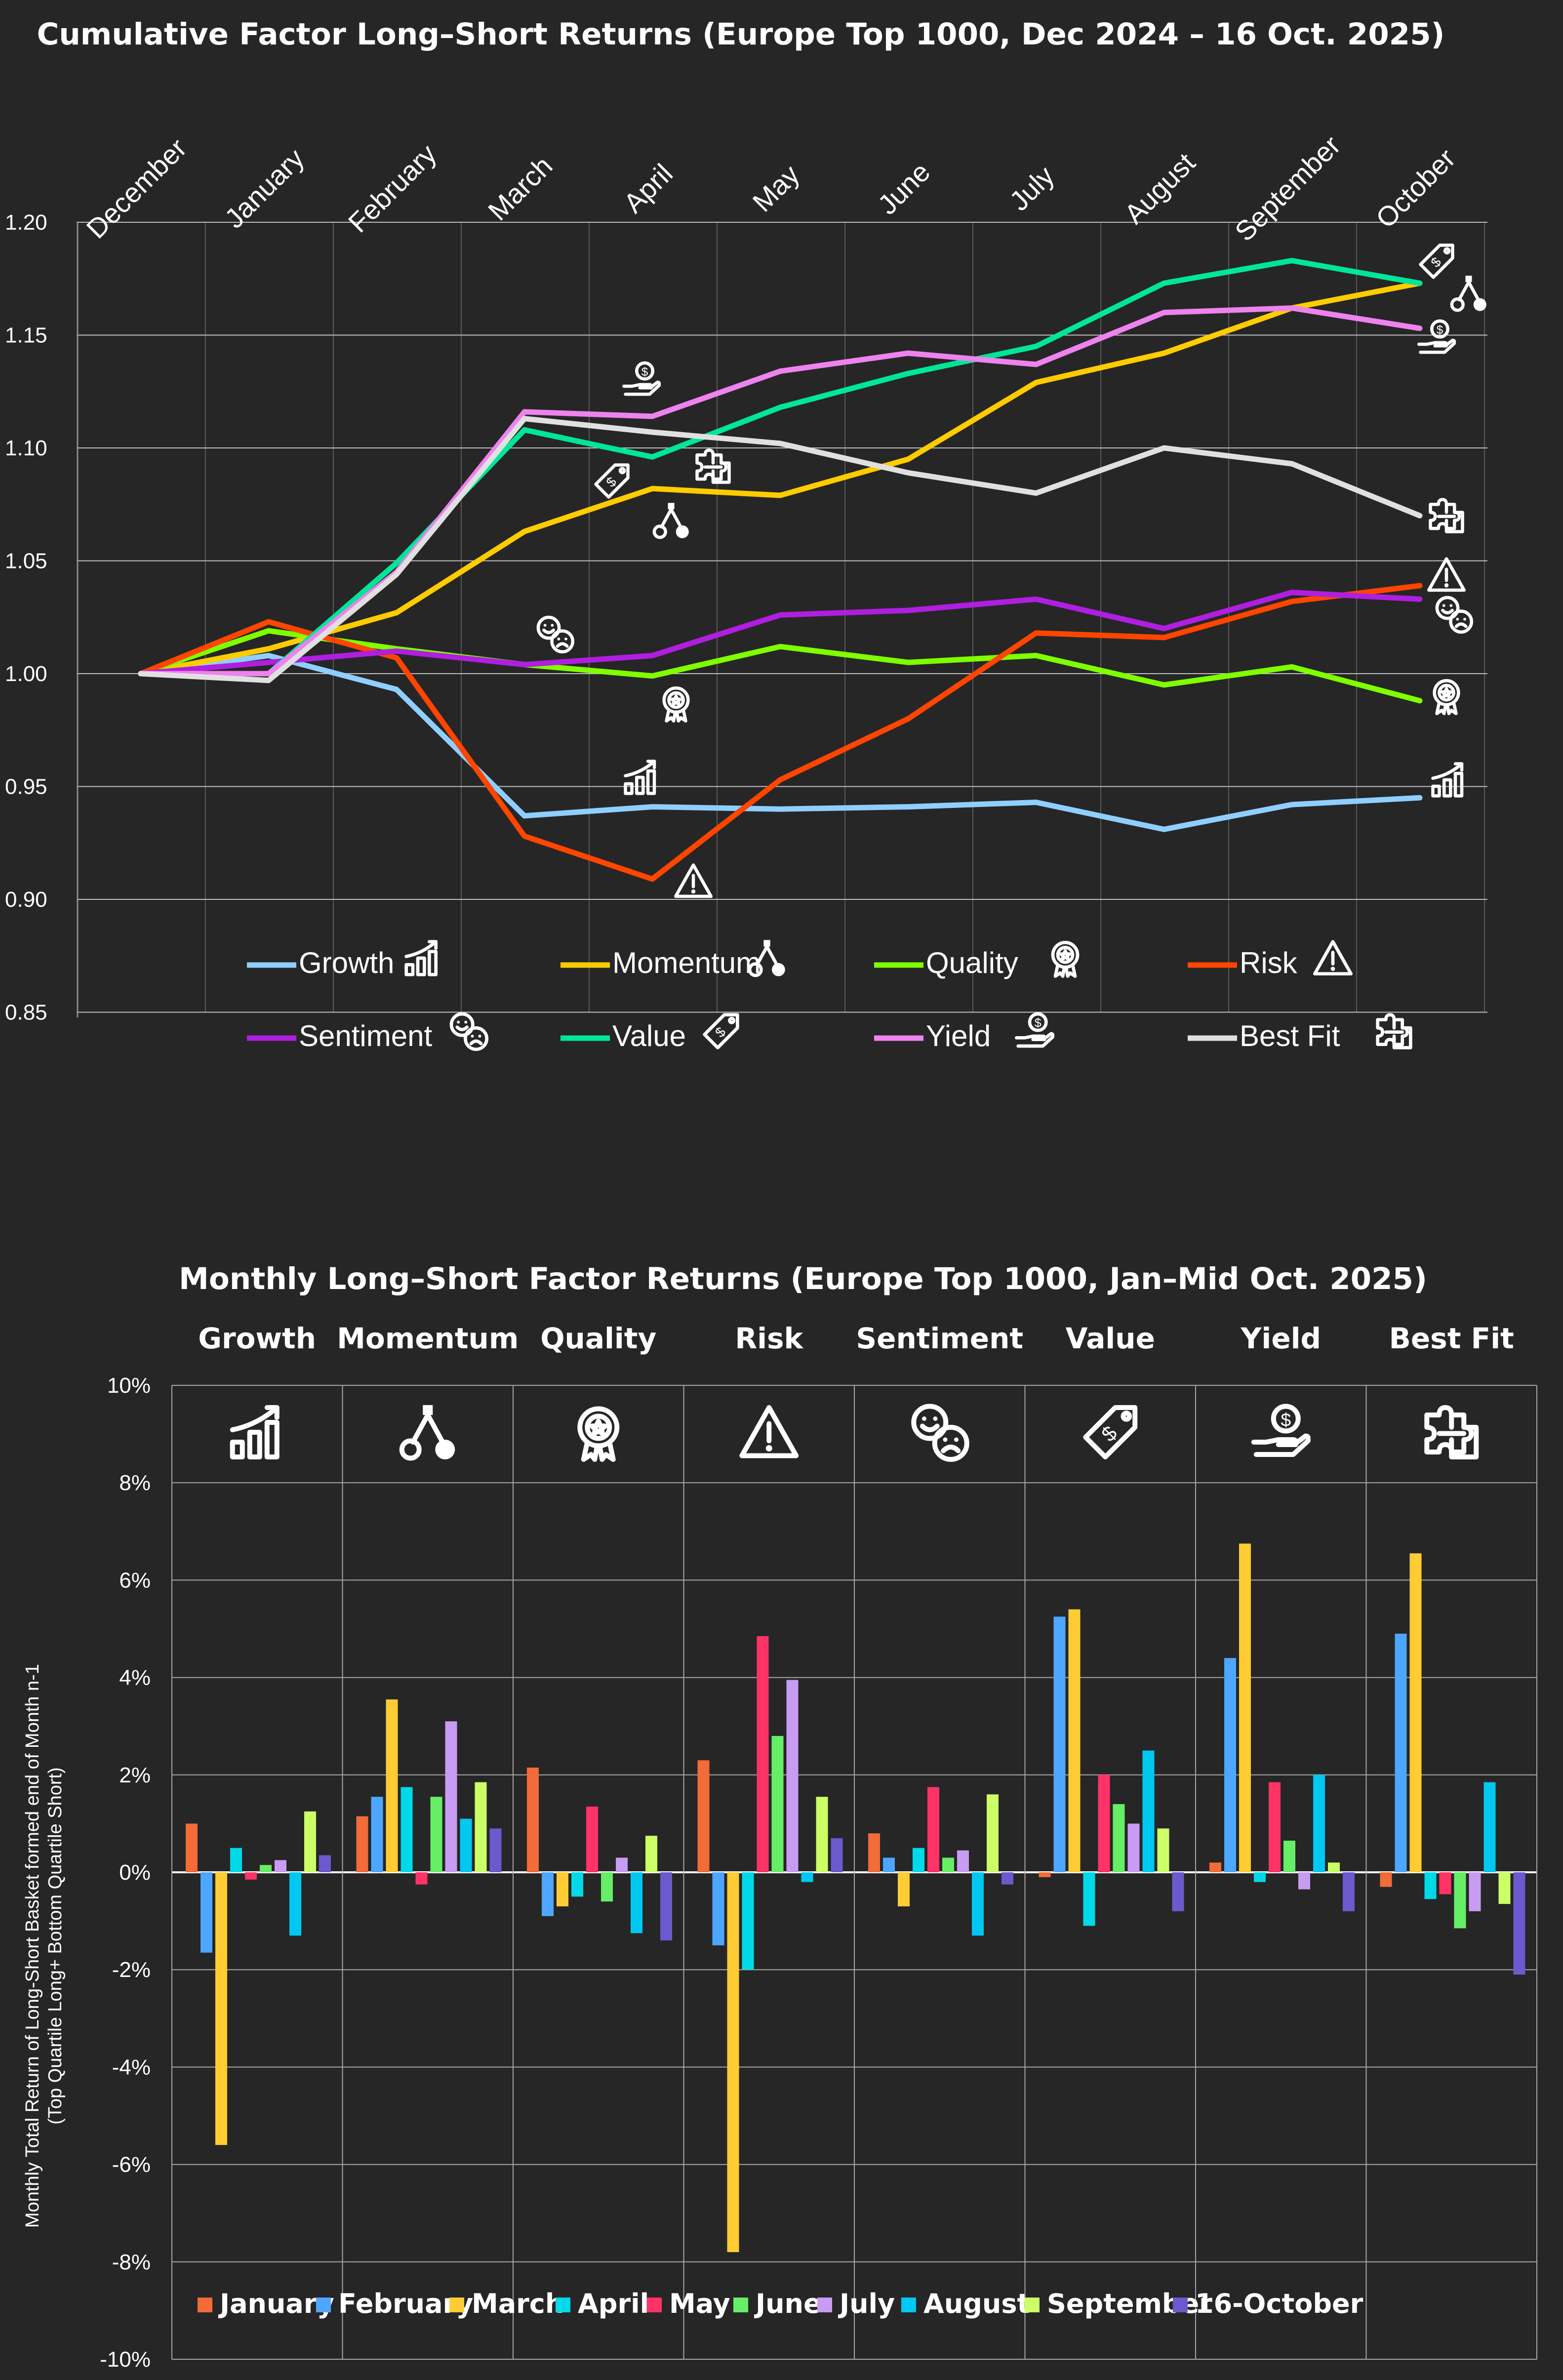  Describe the element at coordinates (1133, 1847) in the screenshot. I see `bar-value-july` at that location.